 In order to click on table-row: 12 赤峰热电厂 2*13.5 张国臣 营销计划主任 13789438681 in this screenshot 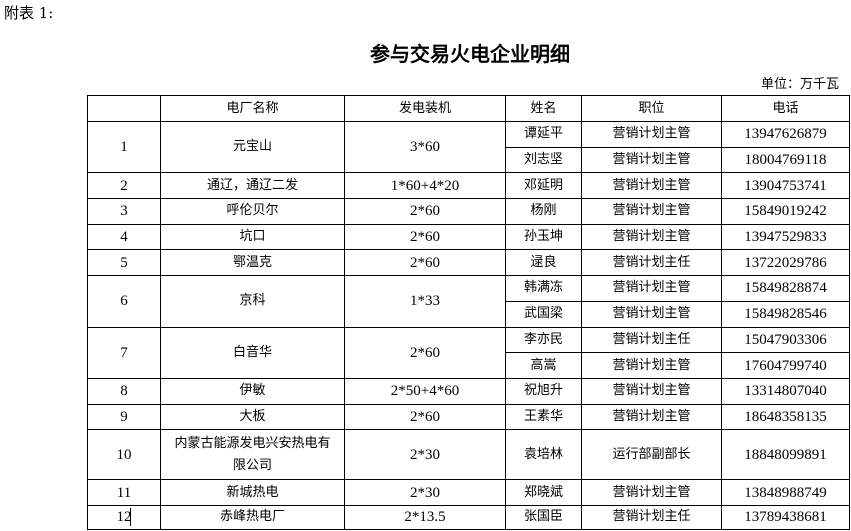, I will do `click(468, 517)`.